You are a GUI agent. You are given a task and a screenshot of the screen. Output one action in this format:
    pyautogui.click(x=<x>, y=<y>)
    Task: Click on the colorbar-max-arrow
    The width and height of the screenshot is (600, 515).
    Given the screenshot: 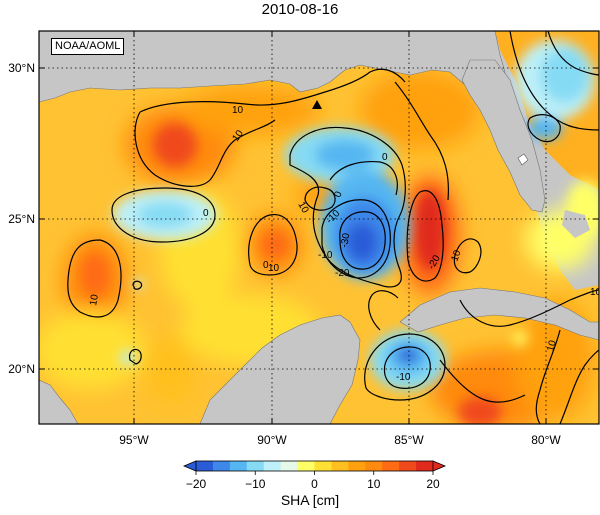 What is the action you would take?
    pyautogui.click(x=439, y=466)
    